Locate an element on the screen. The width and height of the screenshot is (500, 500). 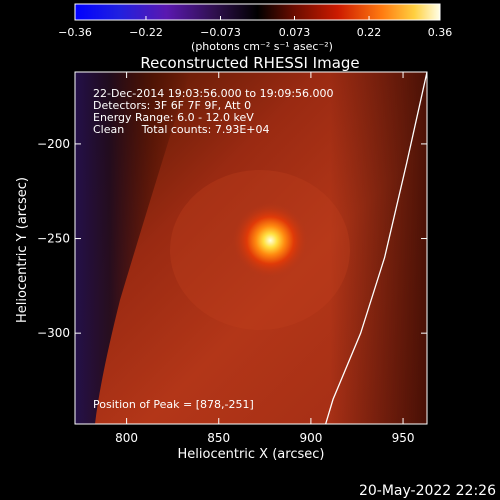
detectors-text: Detectors: 3F 6F 7F 9F, Att 0 is located at coordinates (172, 105).